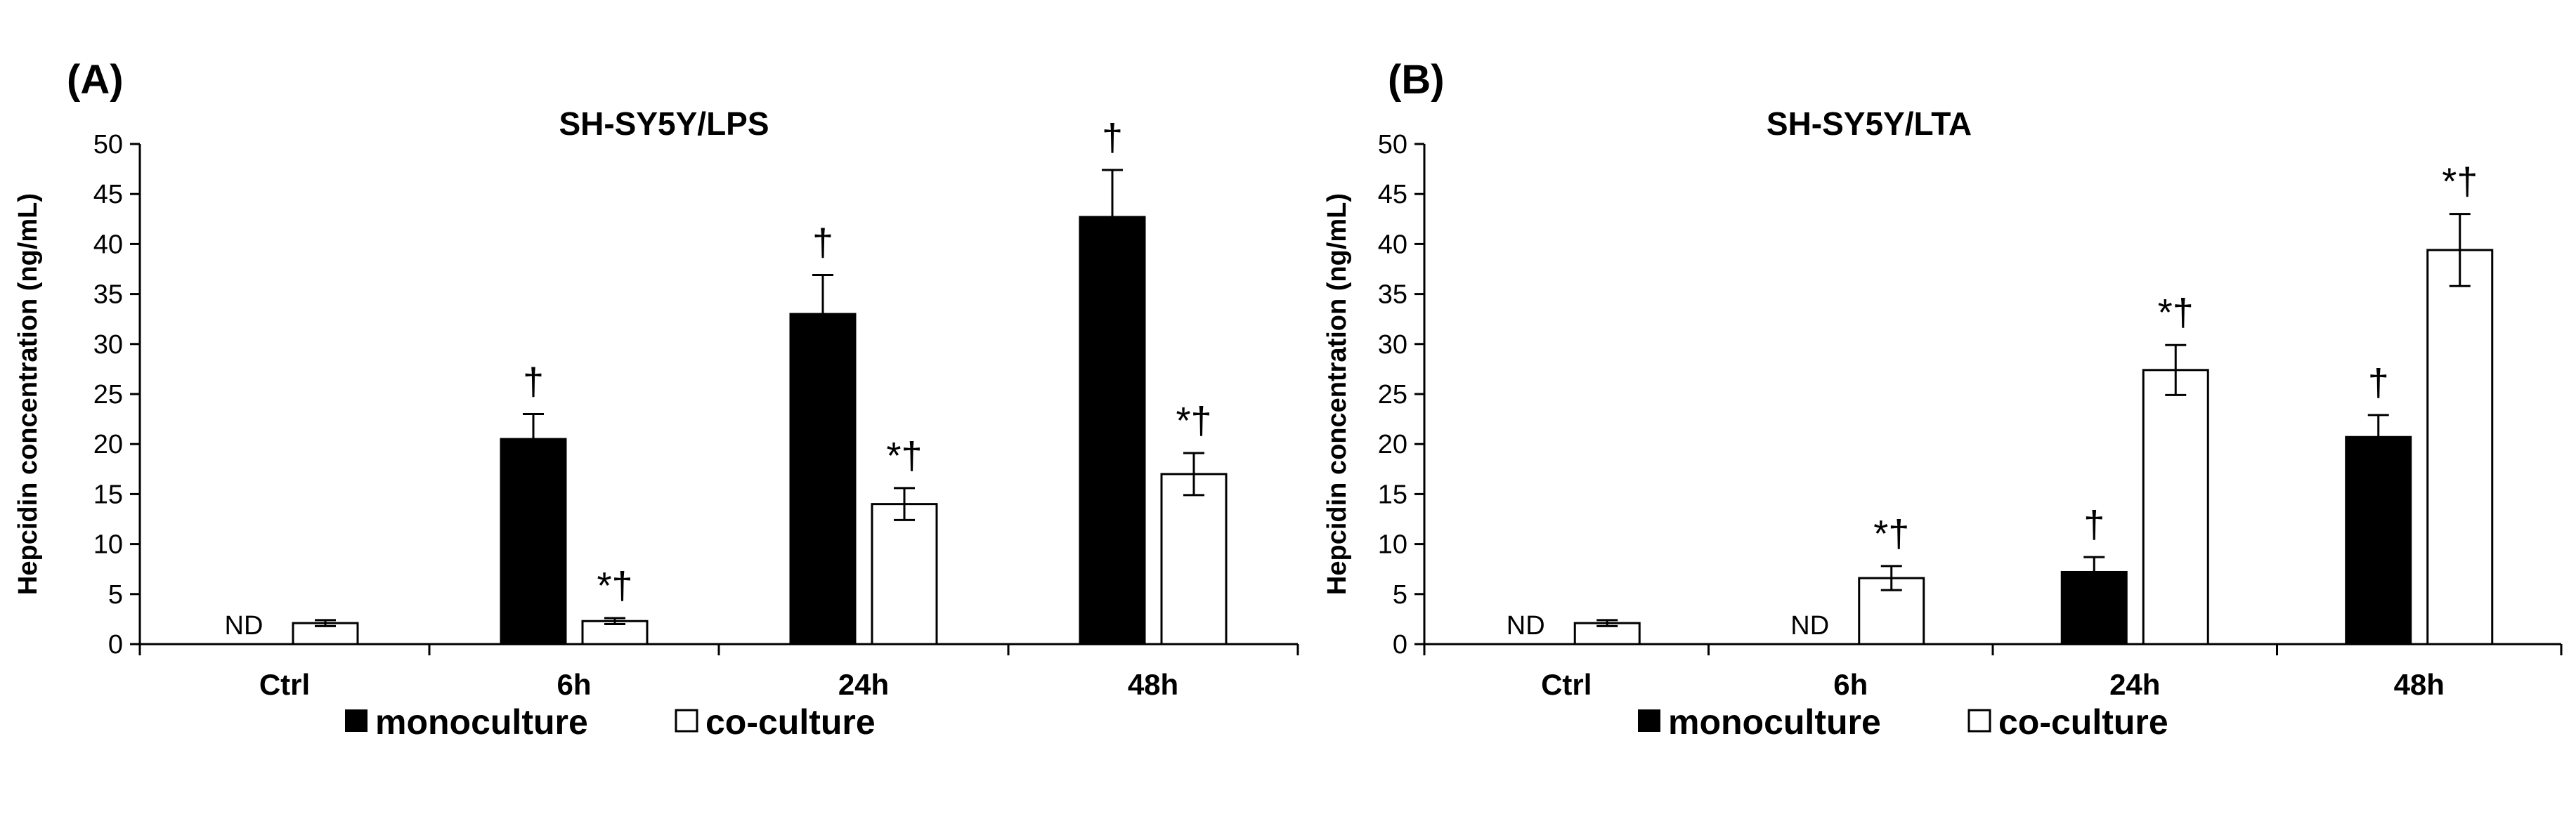 This screenshot has height=819, width=2576. I want to click on panel-label: (B), so click(1416, 80).